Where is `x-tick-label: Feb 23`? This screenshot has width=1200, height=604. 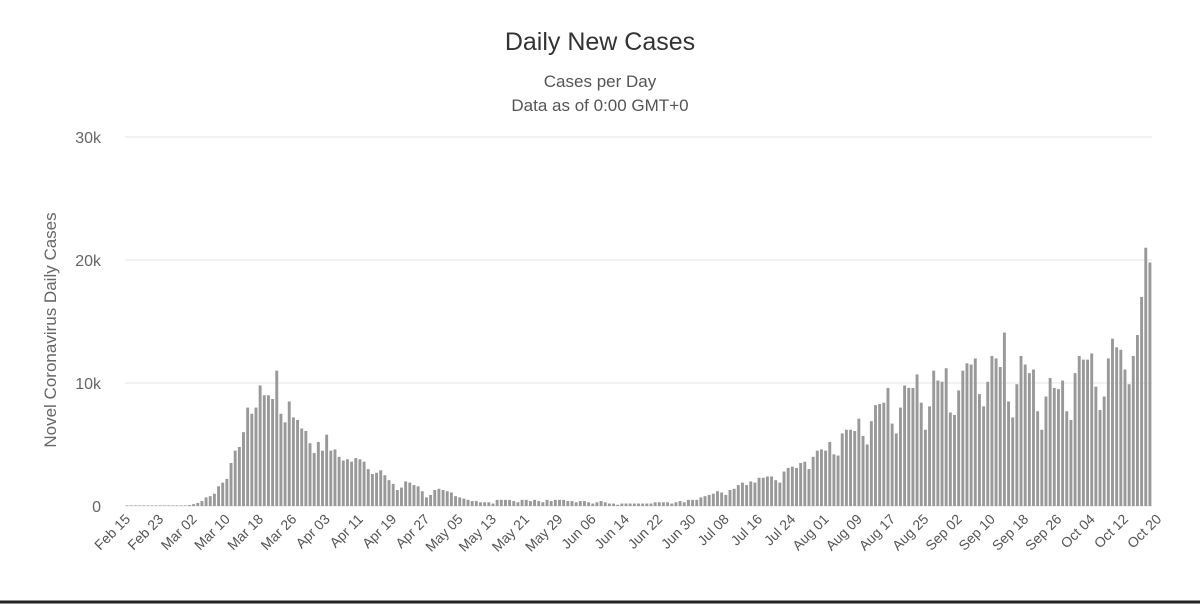 x-tick-label: Feb 23 is located at coordinates (145, 532).